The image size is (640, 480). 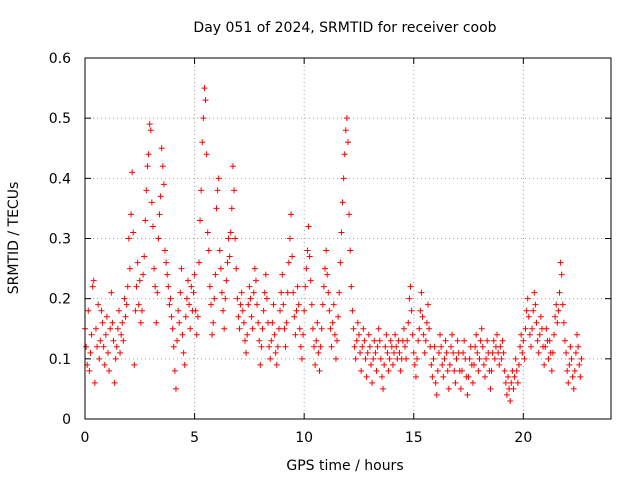 I want to click on y-tick-label: 0.2, so click(x=60, y=300).